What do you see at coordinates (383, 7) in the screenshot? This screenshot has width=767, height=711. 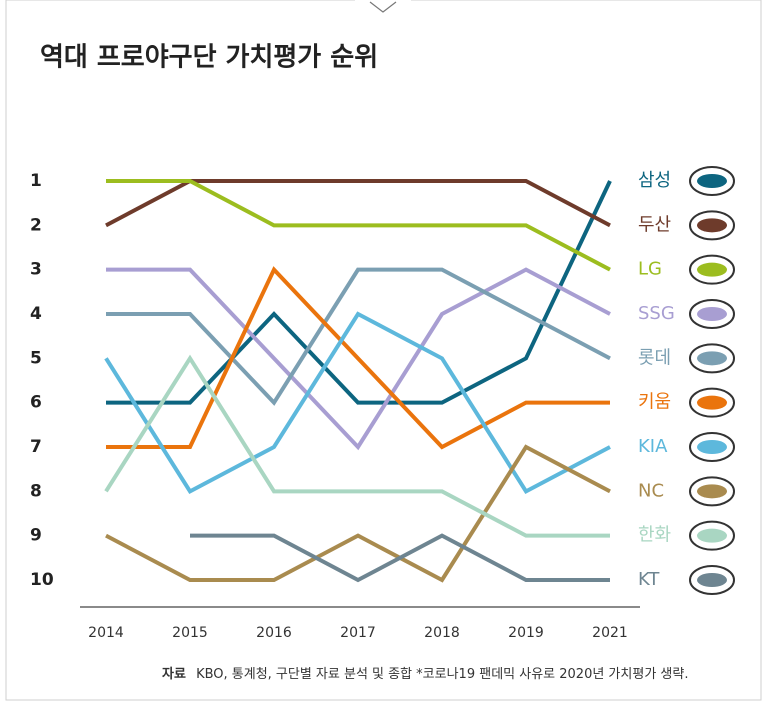 I see `chevron` at bounding box center [383, 7].